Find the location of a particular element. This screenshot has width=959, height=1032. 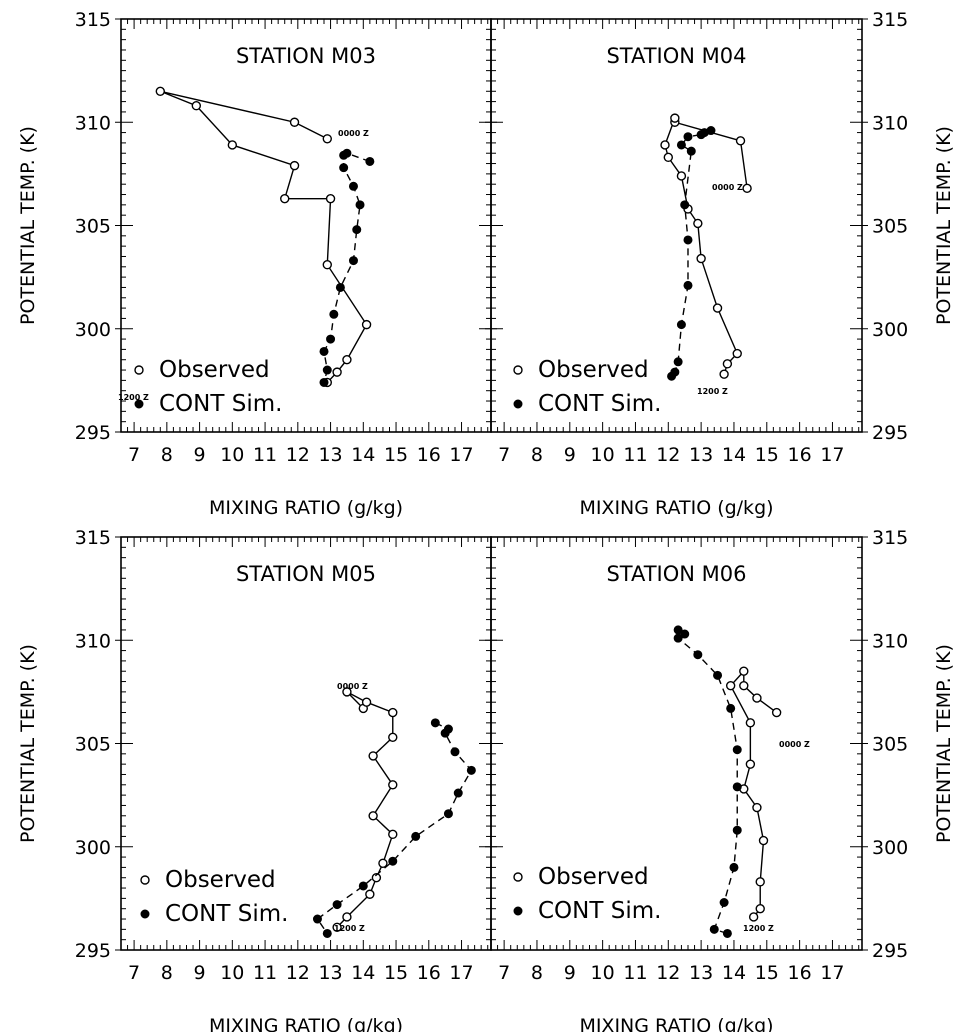

legend-marker-cont-sim is located at coordinates (518, 404).